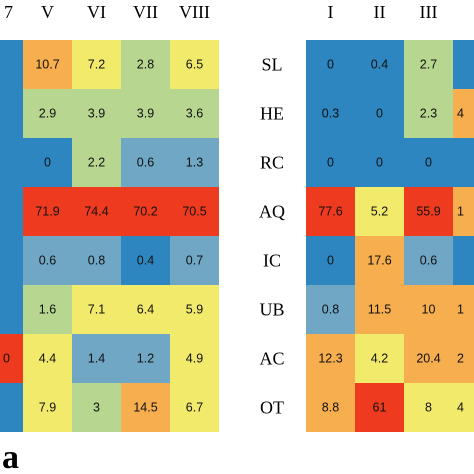  What do you see at coordinates (272, 261) in the screenshot?
I see `row-label-IC: IC` at bounding box center [272, 261].